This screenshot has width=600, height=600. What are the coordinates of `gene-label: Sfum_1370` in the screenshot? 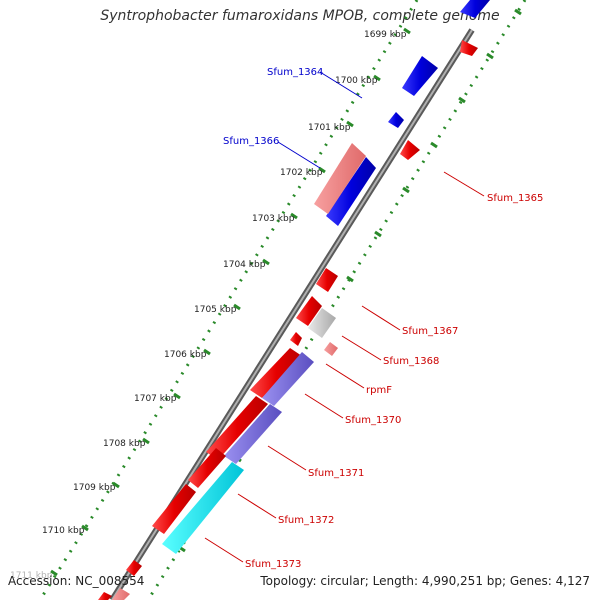 It's located at (373, 420).